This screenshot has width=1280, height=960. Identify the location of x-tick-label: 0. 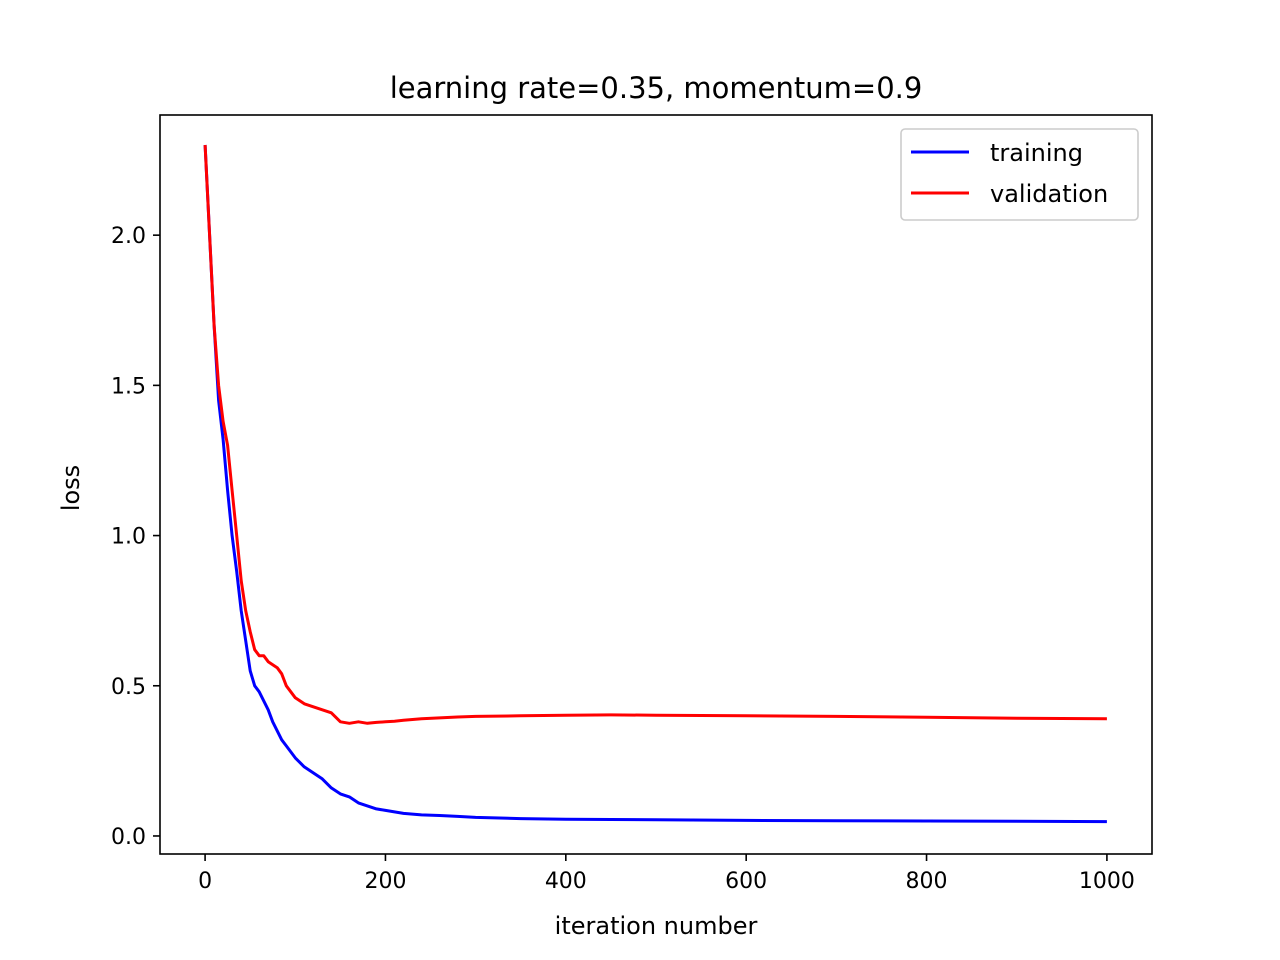
(205, 881).